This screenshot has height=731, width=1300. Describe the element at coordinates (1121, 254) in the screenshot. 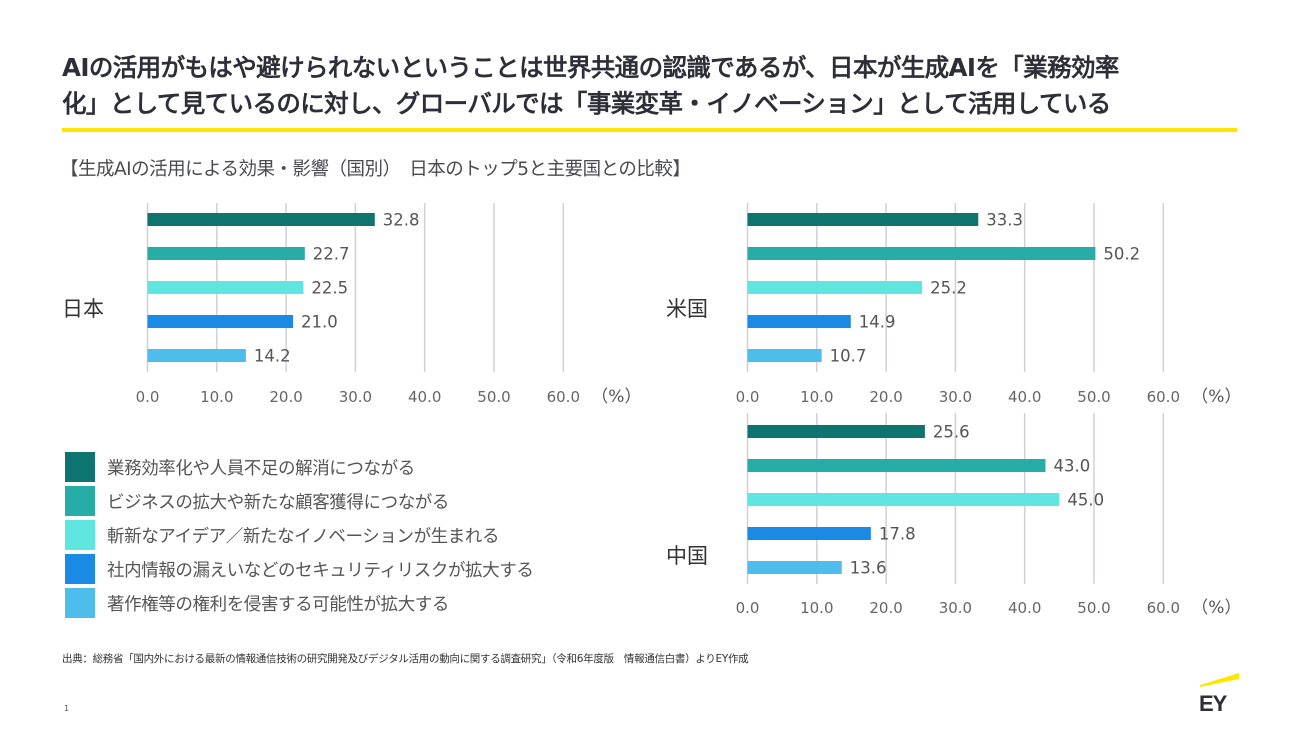

I see `data-label-us: 50.2` at that location.